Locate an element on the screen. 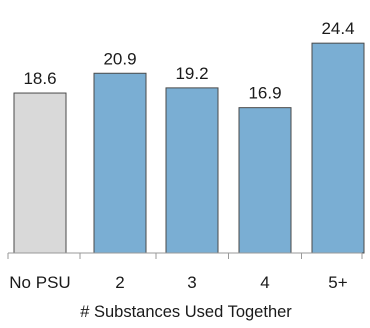 This screenshot has width=370, height=328. x-tick-label-3: 3 is located at coordinates (191, 282).